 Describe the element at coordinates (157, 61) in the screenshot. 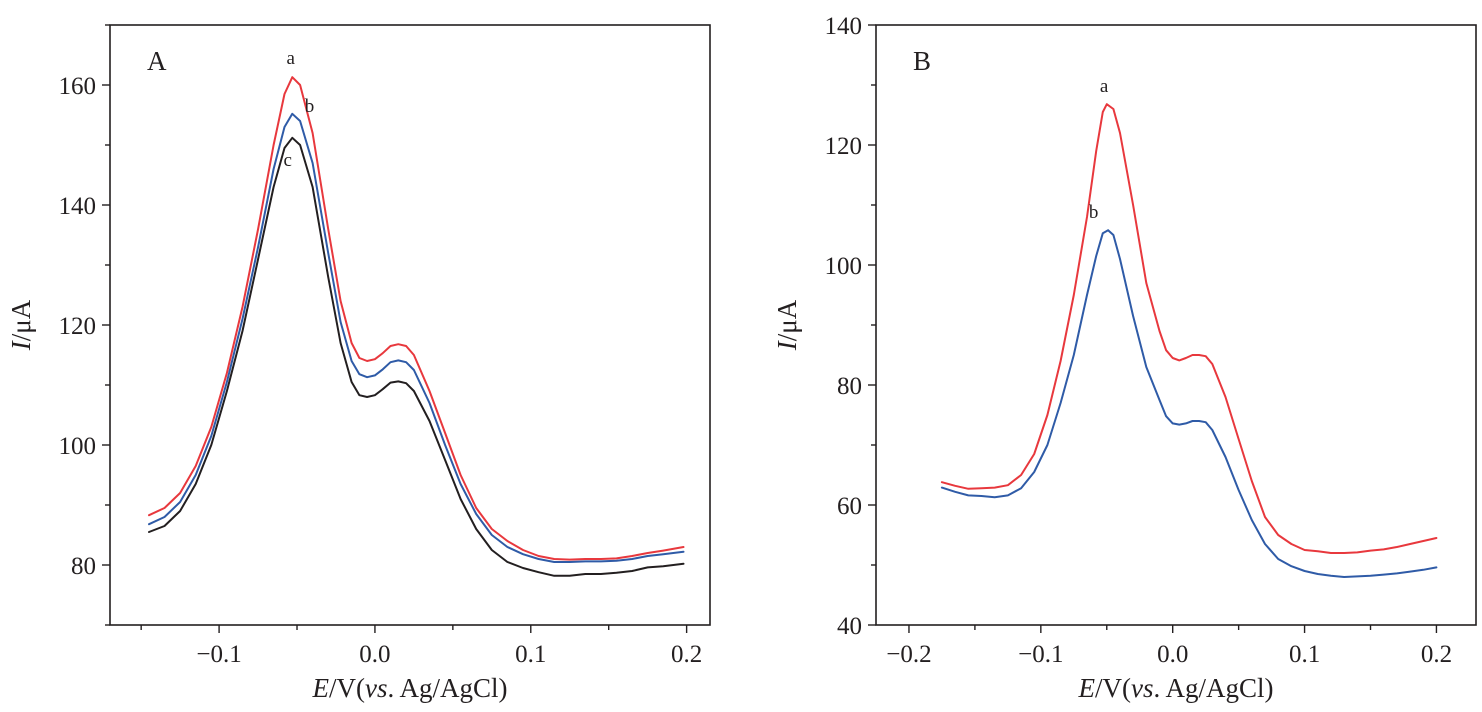

I see `panel-label: A` at that location.